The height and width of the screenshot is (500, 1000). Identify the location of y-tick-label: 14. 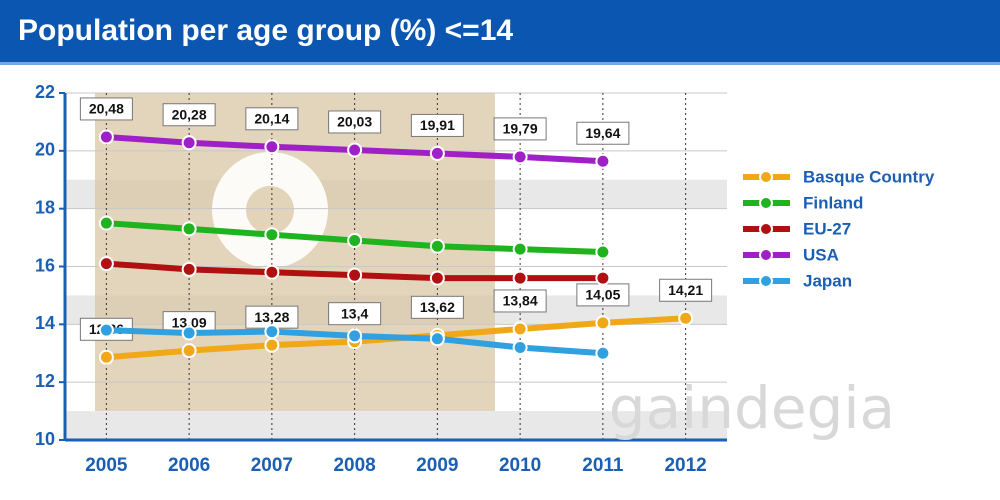
(45, 323).